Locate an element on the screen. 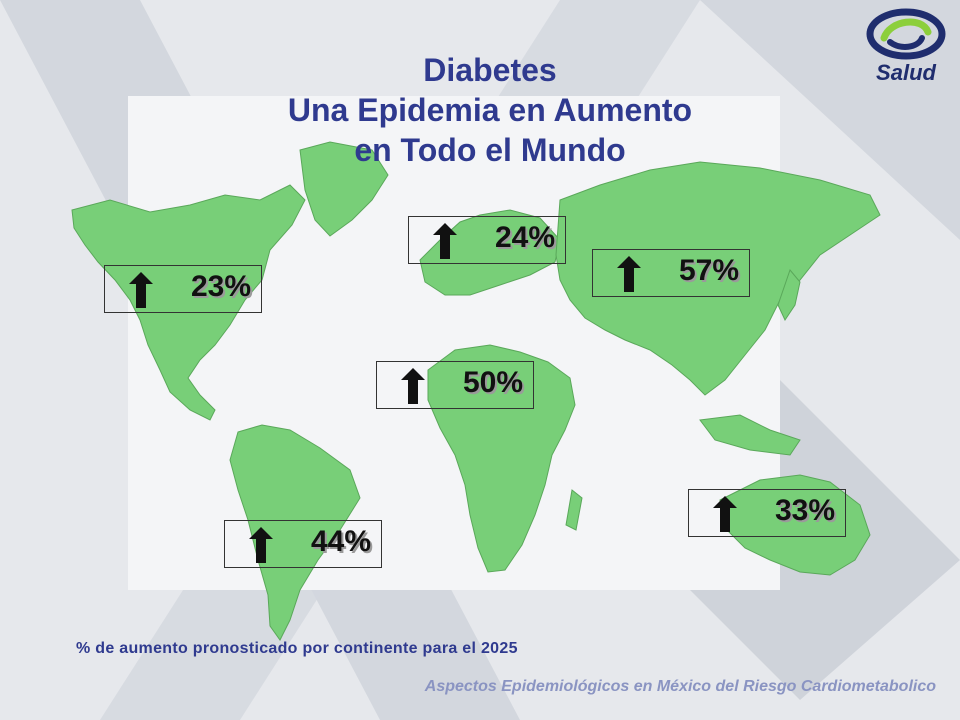 The width and height of the screenshot is (960, 720). islands-shape is located at coordinates (750, 435).